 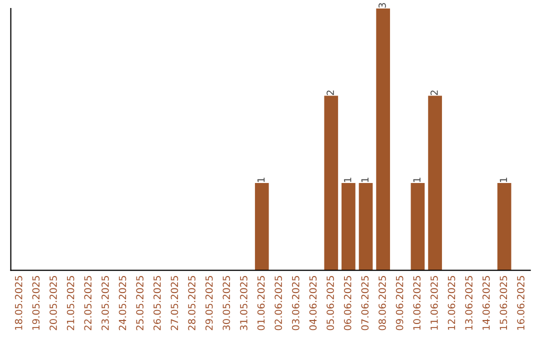 I want to click on x-tick-label: 29.05.2025, so click(x=209, y=303).